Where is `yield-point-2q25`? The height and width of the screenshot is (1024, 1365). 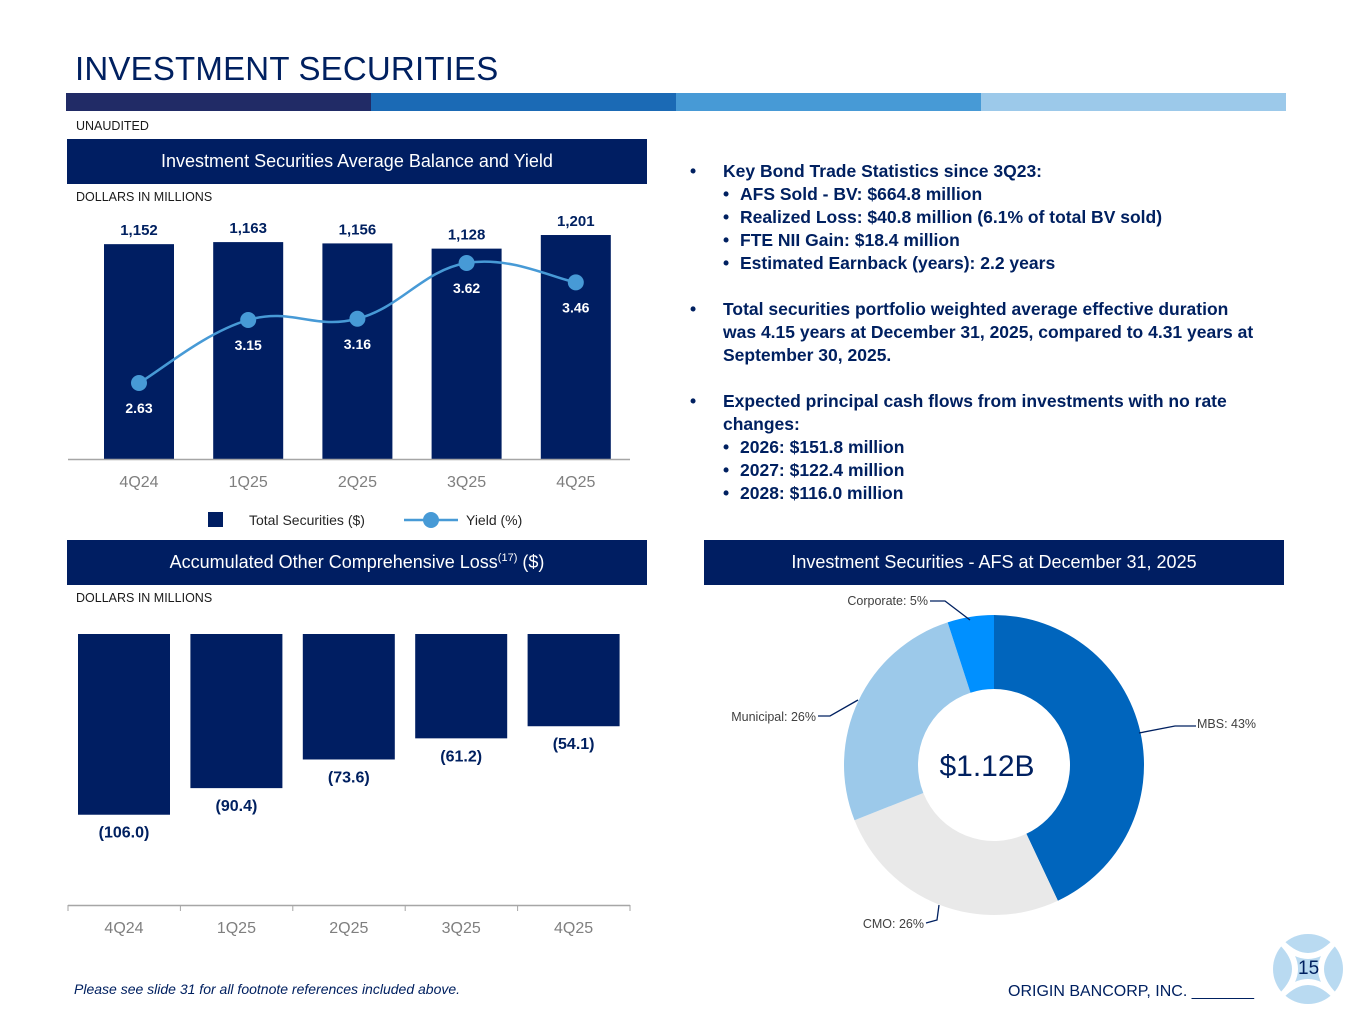
yield-point-2q25 is located at coordinates (357, 318).